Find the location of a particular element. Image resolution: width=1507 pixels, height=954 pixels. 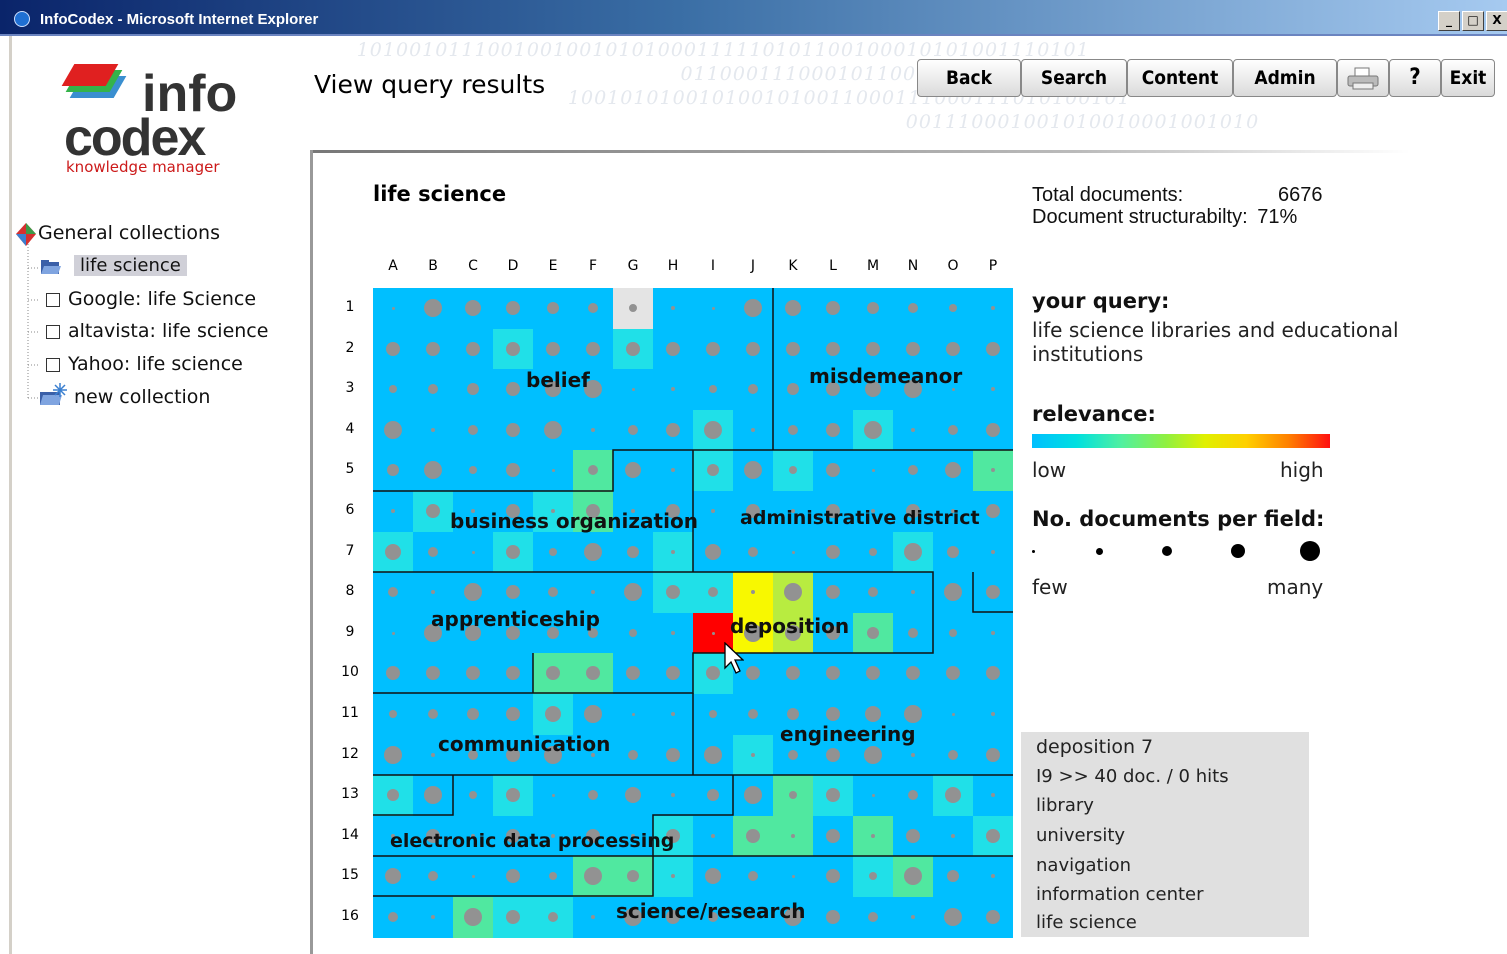

map-cell-j1 is located at coordinates (753, 308).